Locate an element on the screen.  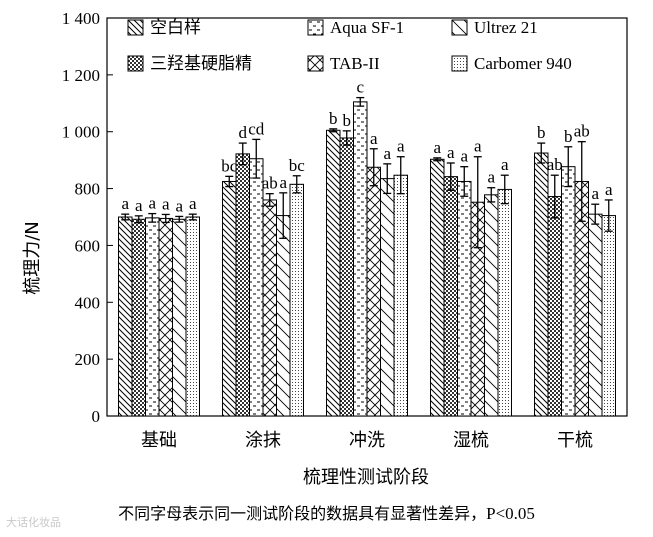
significance-letter: c is located at coordinates (360, 87).